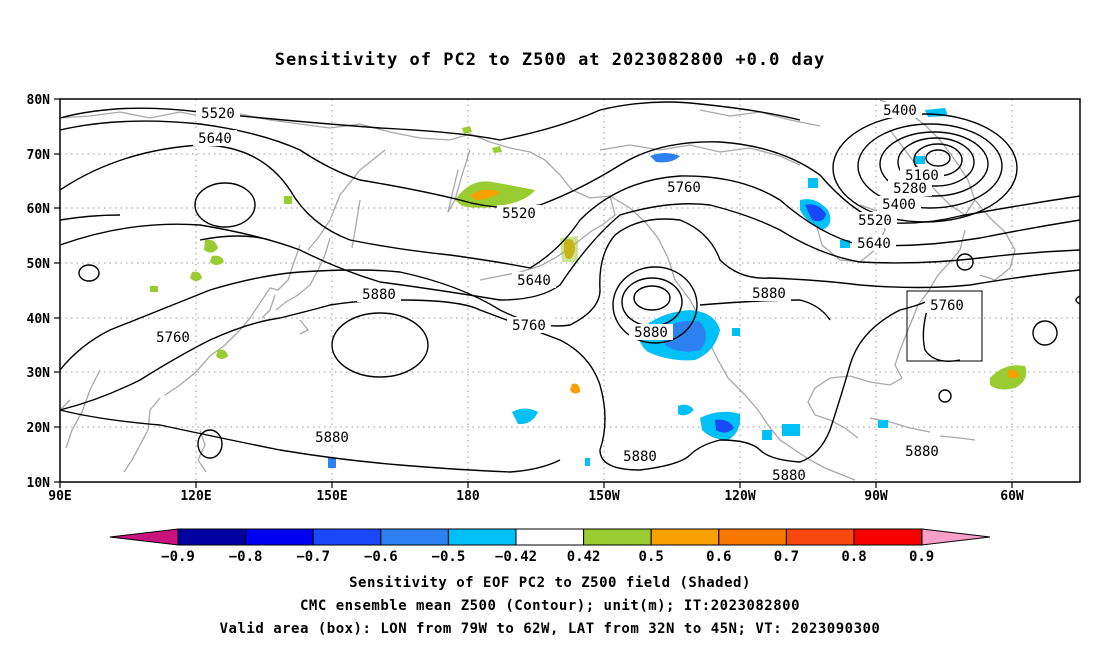 Image resolution: width=1100 pixels, height=650 pixels. I want to click on lat-label: 60N, so click(39, 209).